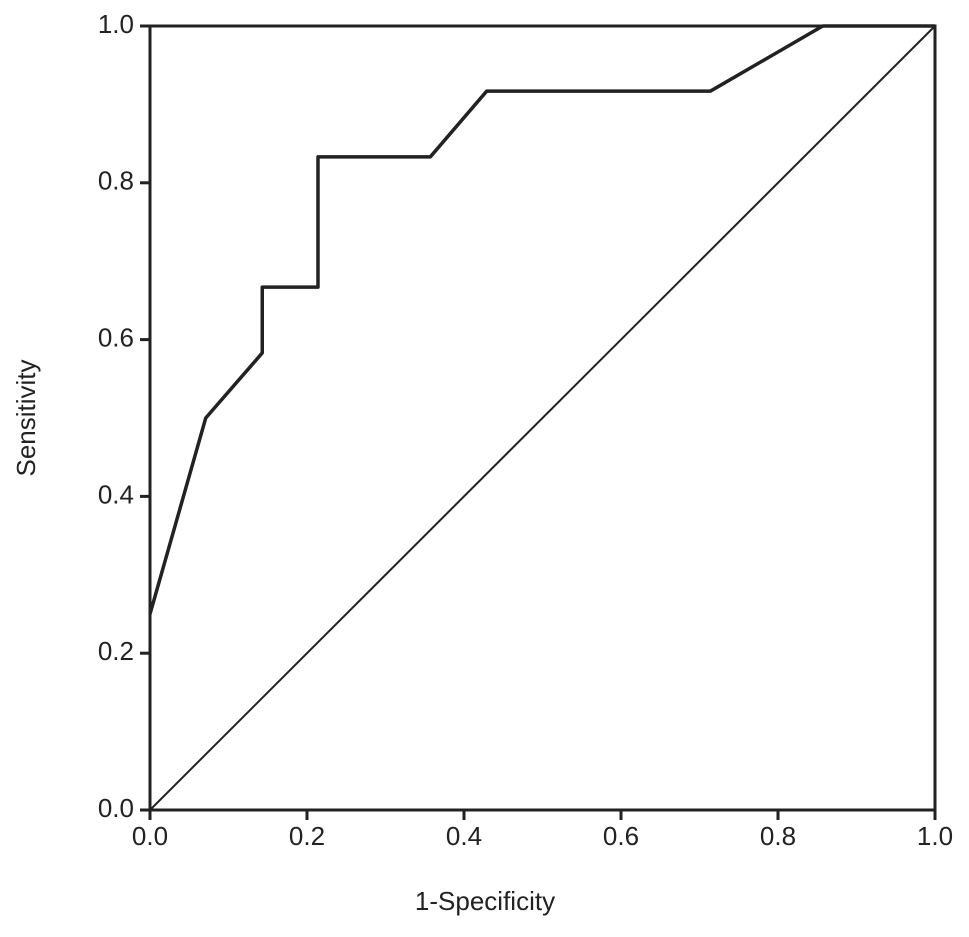  I want to click on y-tick-label: 1.0, so click(116, 24).